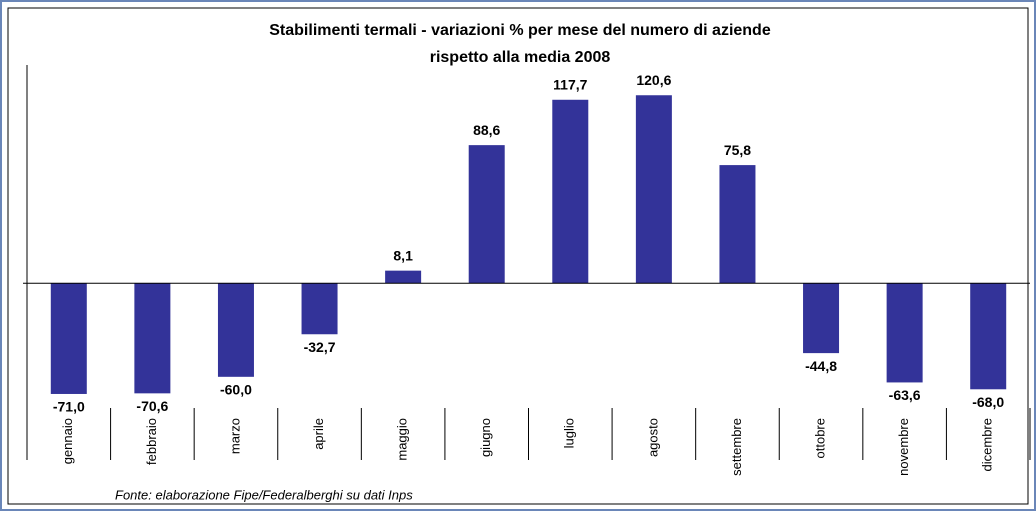  Describe the element at coordinates (318, 434) in the screenshot. I see `x-tick-label: aprile` at that location.